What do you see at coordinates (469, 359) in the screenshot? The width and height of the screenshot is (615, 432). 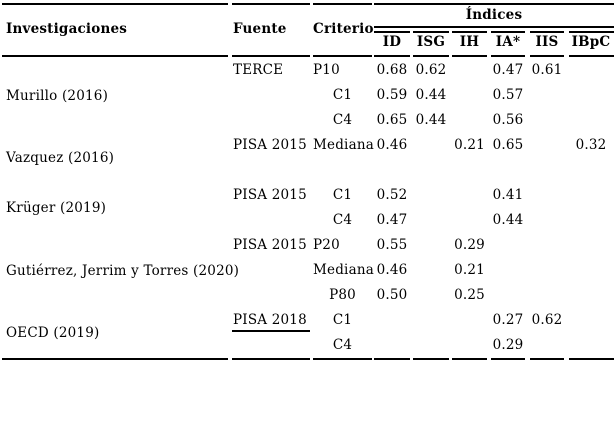 I see `bottom-border-ih` at bounding box center [469, 359].